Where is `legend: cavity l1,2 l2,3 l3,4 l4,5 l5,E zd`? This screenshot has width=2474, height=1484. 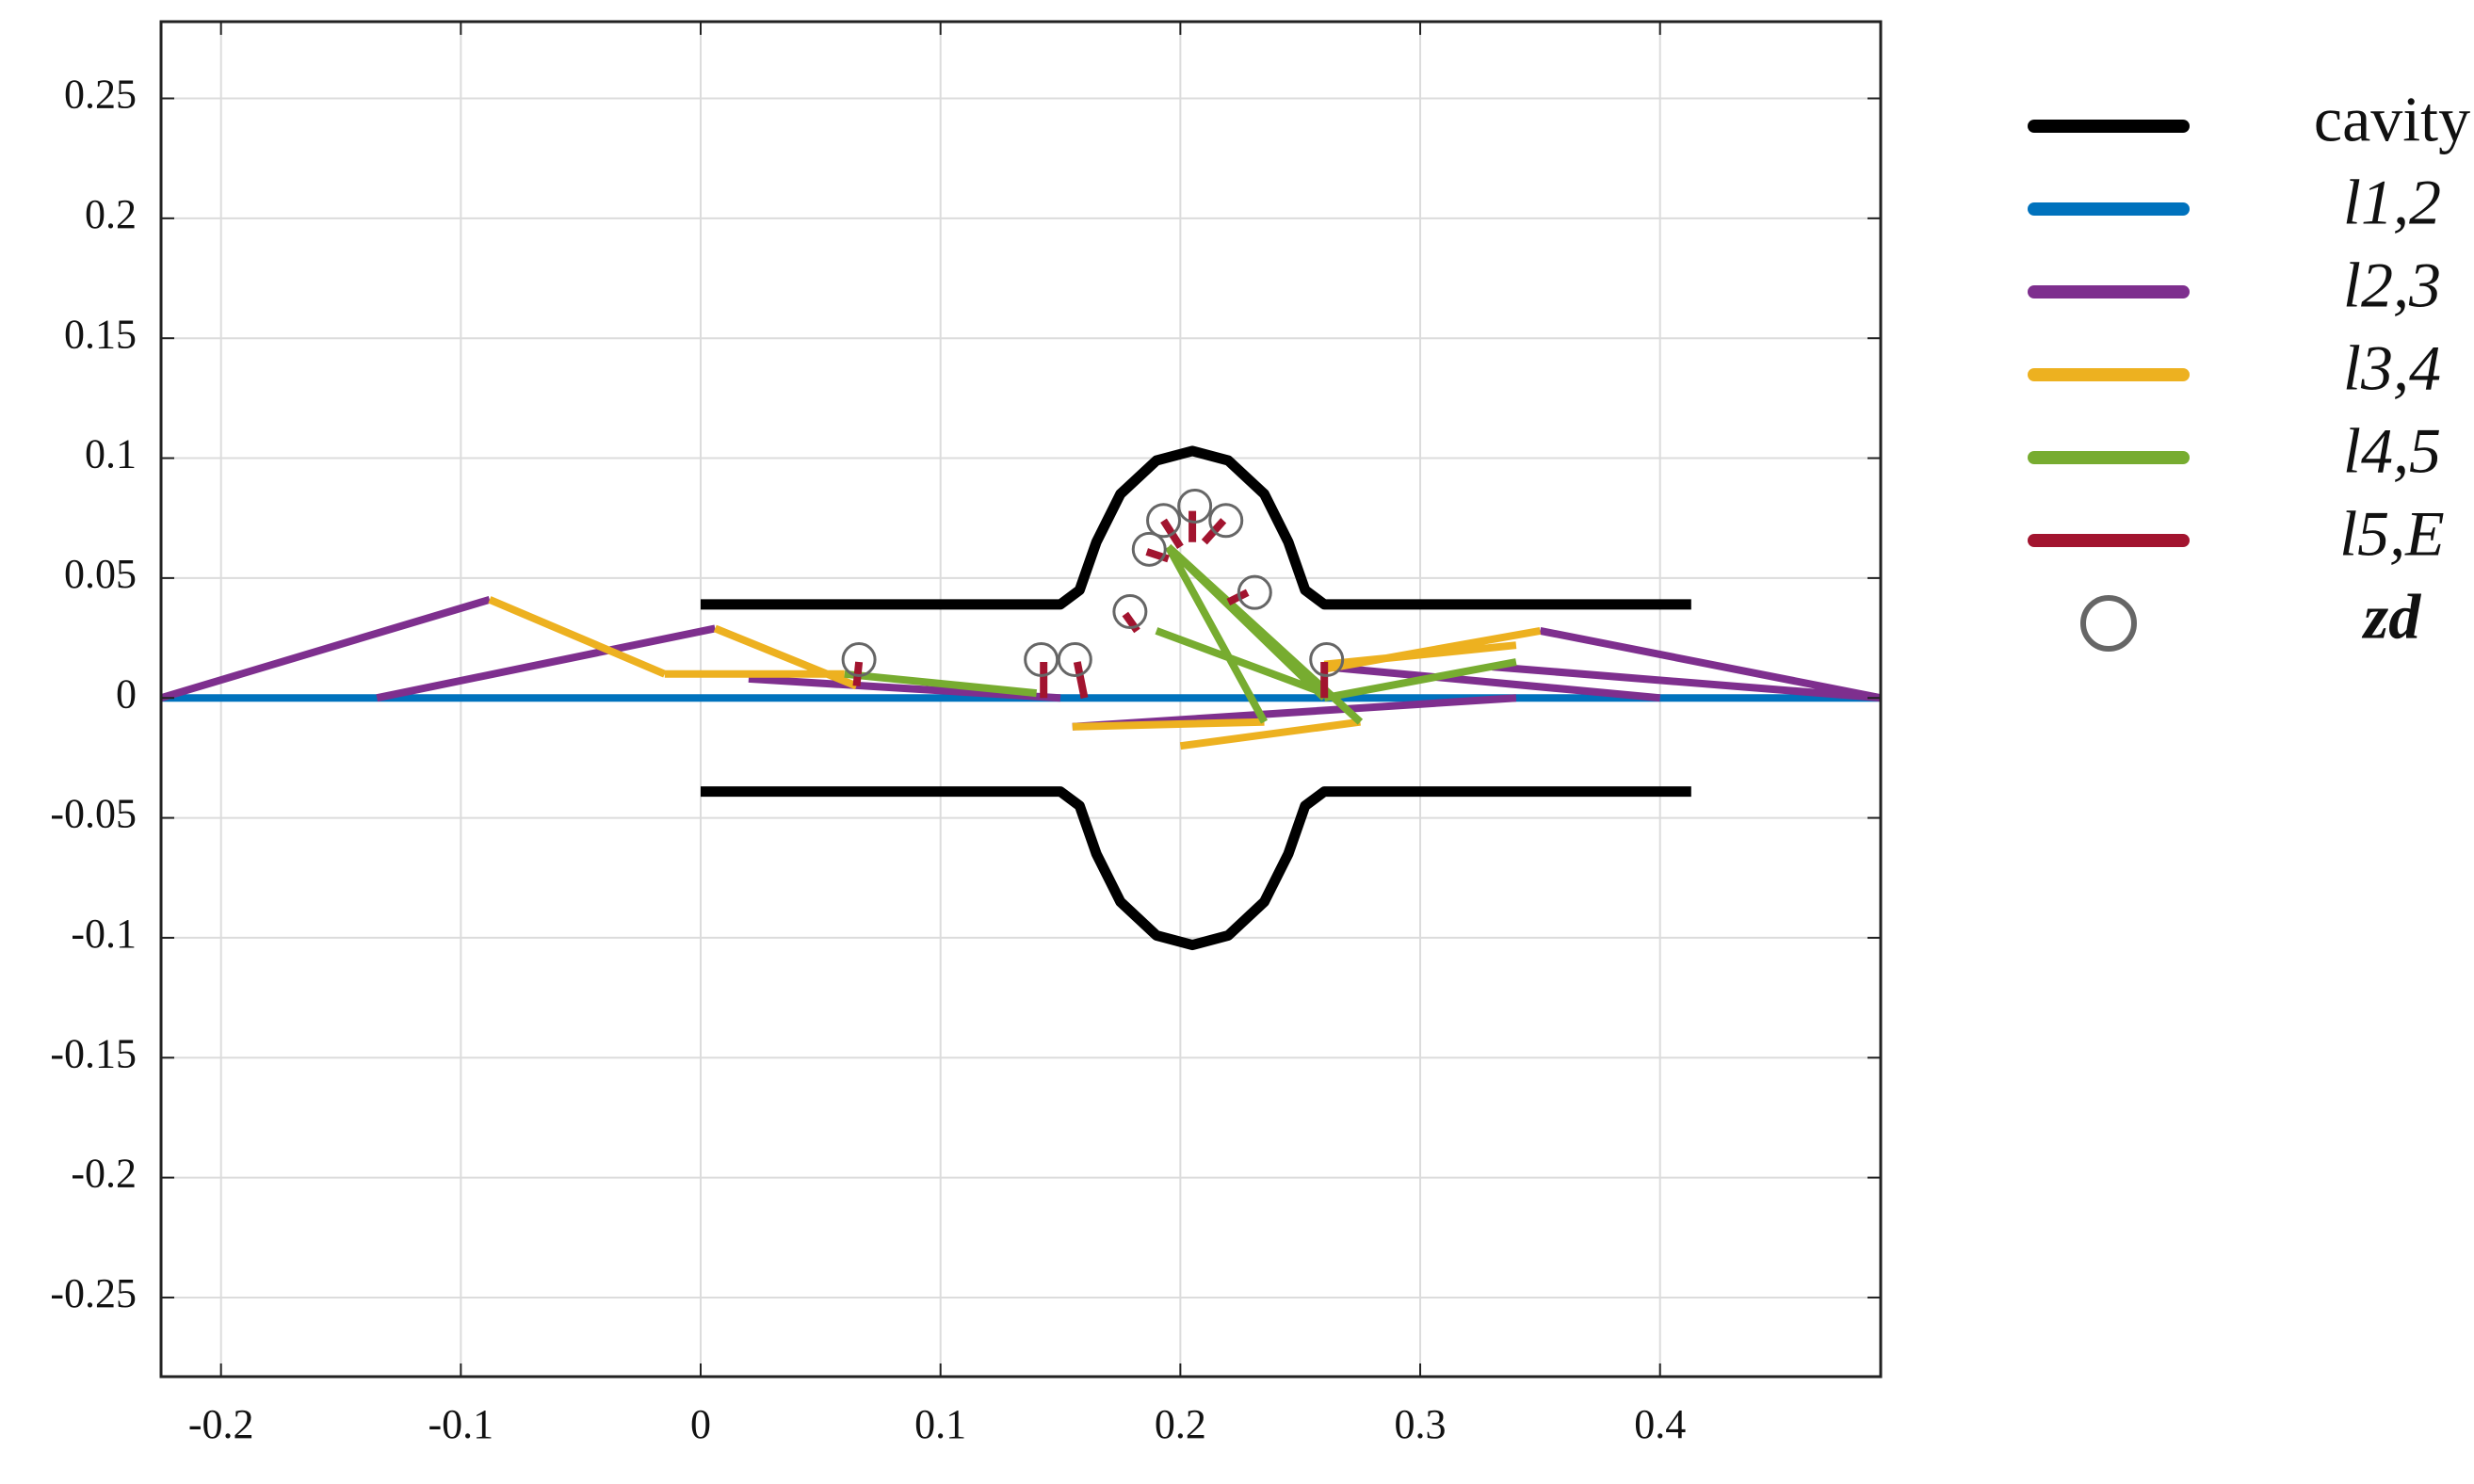
legend: cavity l1,2 l2,3 l3,4 l4,5 l5,E zd is located at coordinates (2249, 368).